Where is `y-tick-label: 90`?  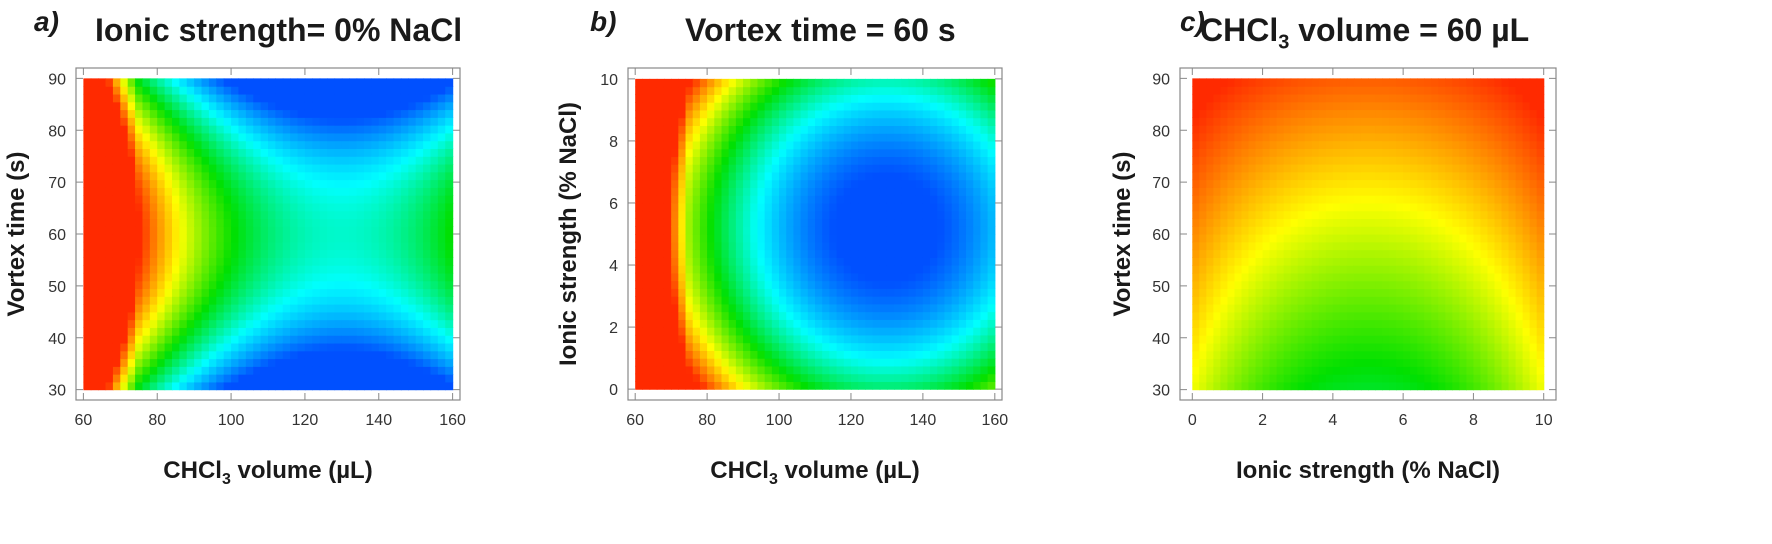
y-tick-label: 90 is located at coordinates (57, 79).